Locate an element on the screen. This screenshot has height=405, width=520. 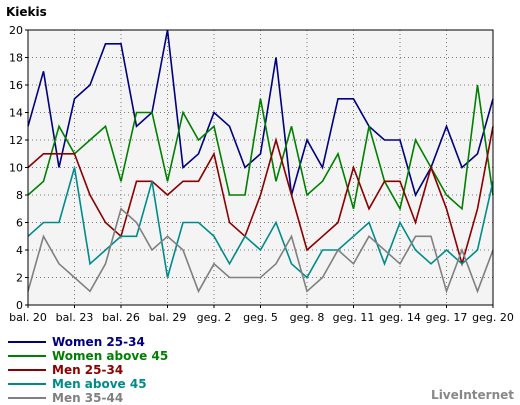
x-tick-label: bal. 29 is located at coordinates (168, 317).